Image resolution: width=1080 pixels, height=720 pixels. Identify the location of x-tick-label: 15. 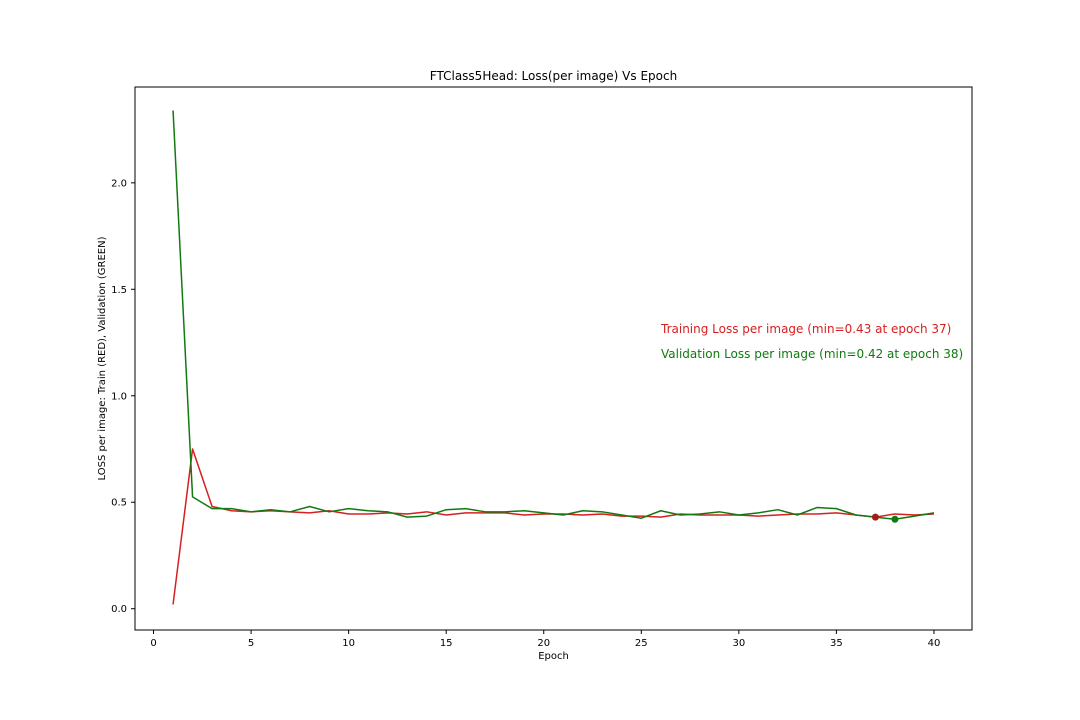
(446, 643).